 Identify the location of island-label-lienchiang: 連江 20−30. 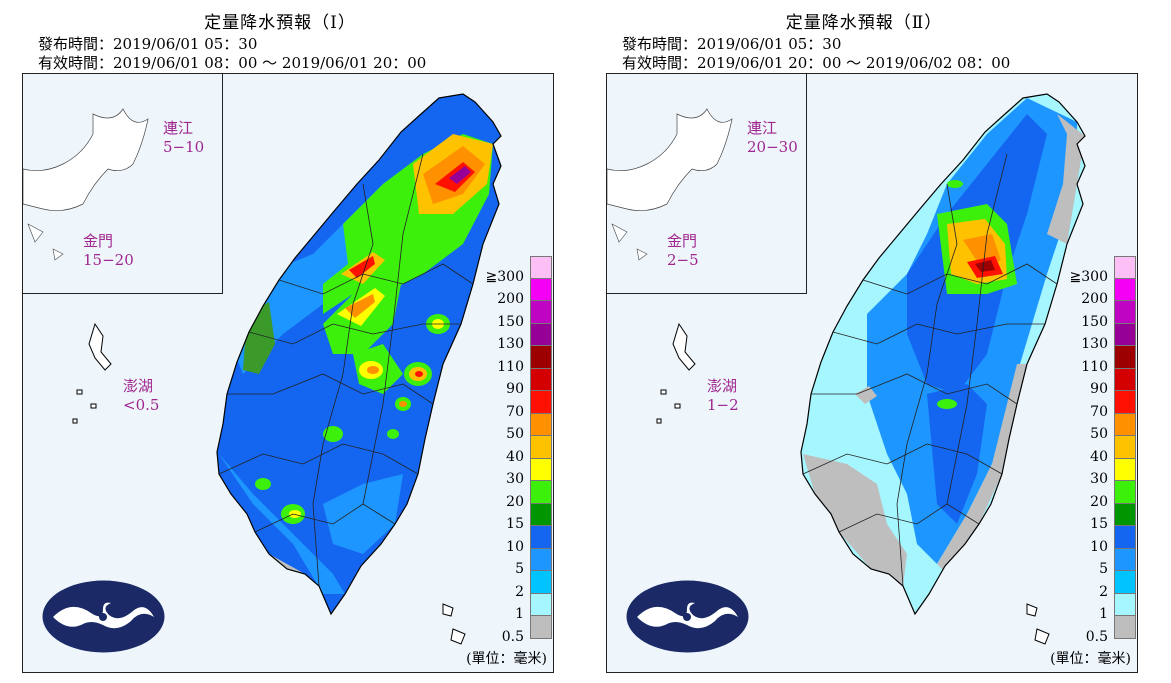
(772, 137).